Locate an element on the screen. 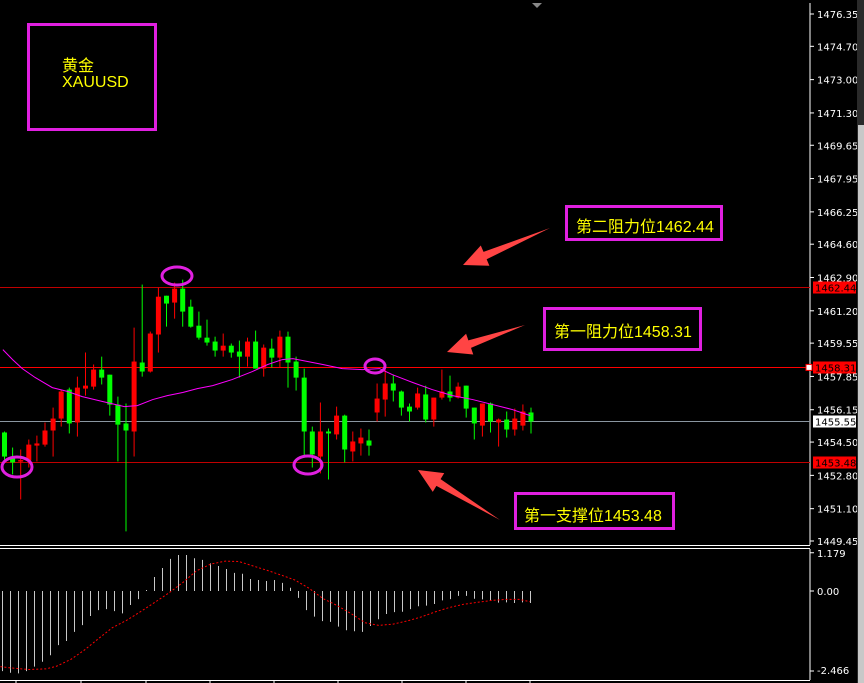 Image resolution: width=864 pixels, height=683 pixels. price-tick-label: 1473.00 is located at coordinates (837, 81).